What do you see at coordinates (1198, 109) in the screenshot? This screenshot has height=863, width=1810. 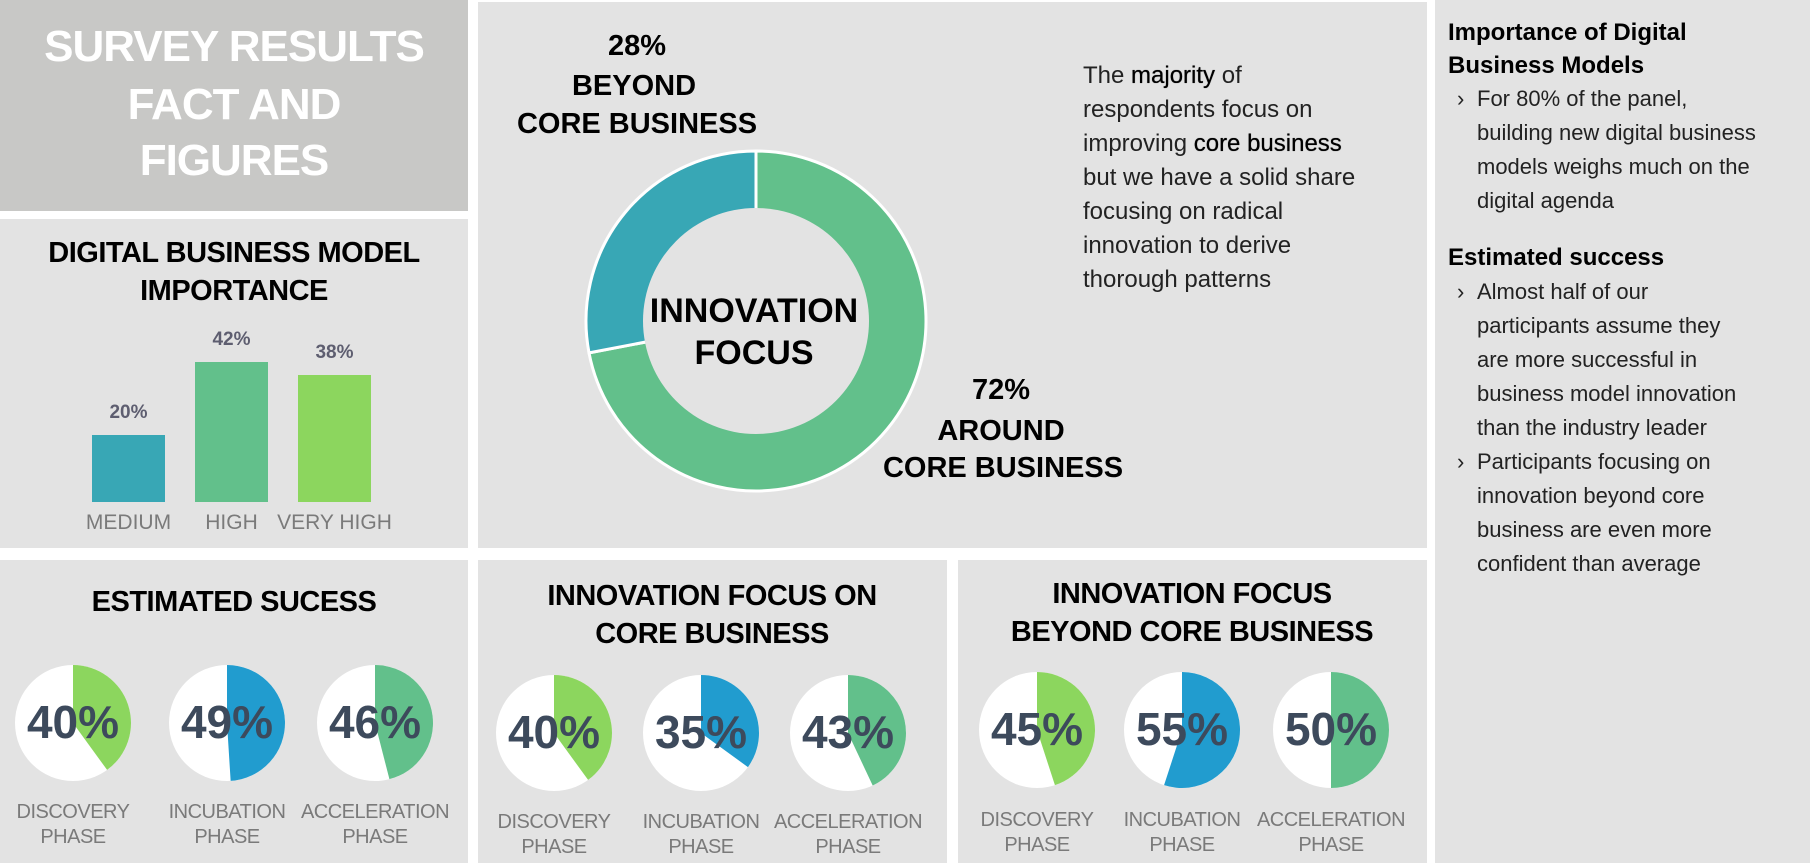 I see `text: respondents focus on` at bounding box center [1198, 109].